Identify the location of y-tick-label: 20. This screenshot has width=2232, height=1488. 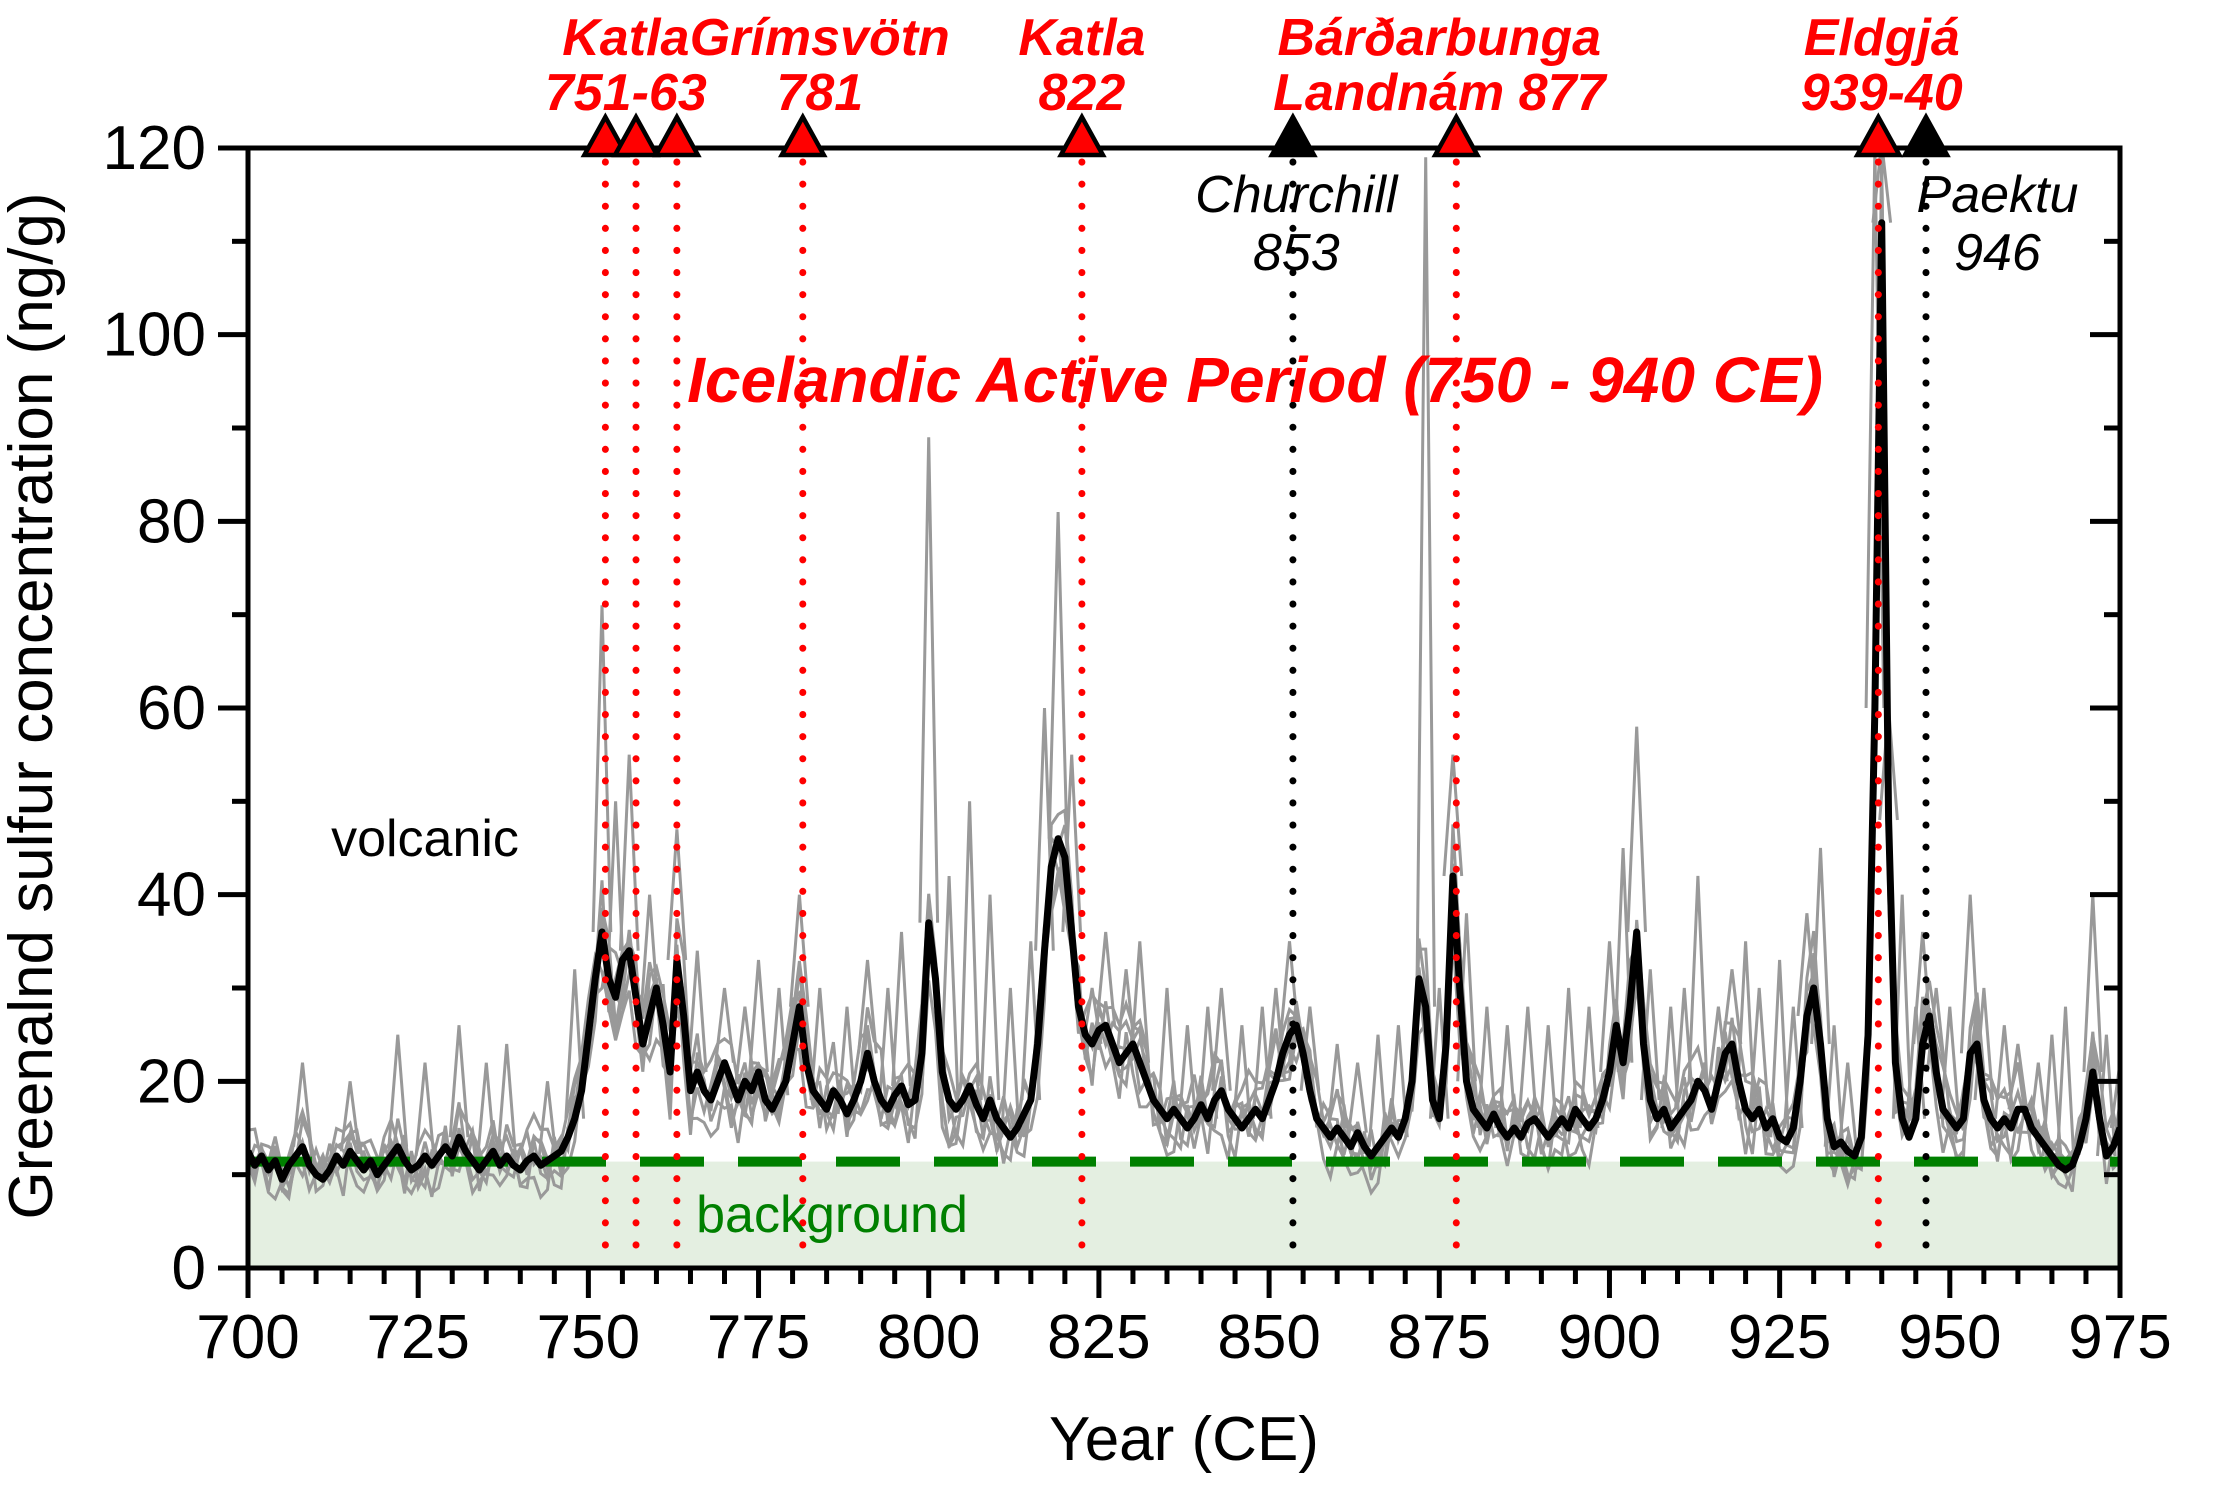
(171, 1081).